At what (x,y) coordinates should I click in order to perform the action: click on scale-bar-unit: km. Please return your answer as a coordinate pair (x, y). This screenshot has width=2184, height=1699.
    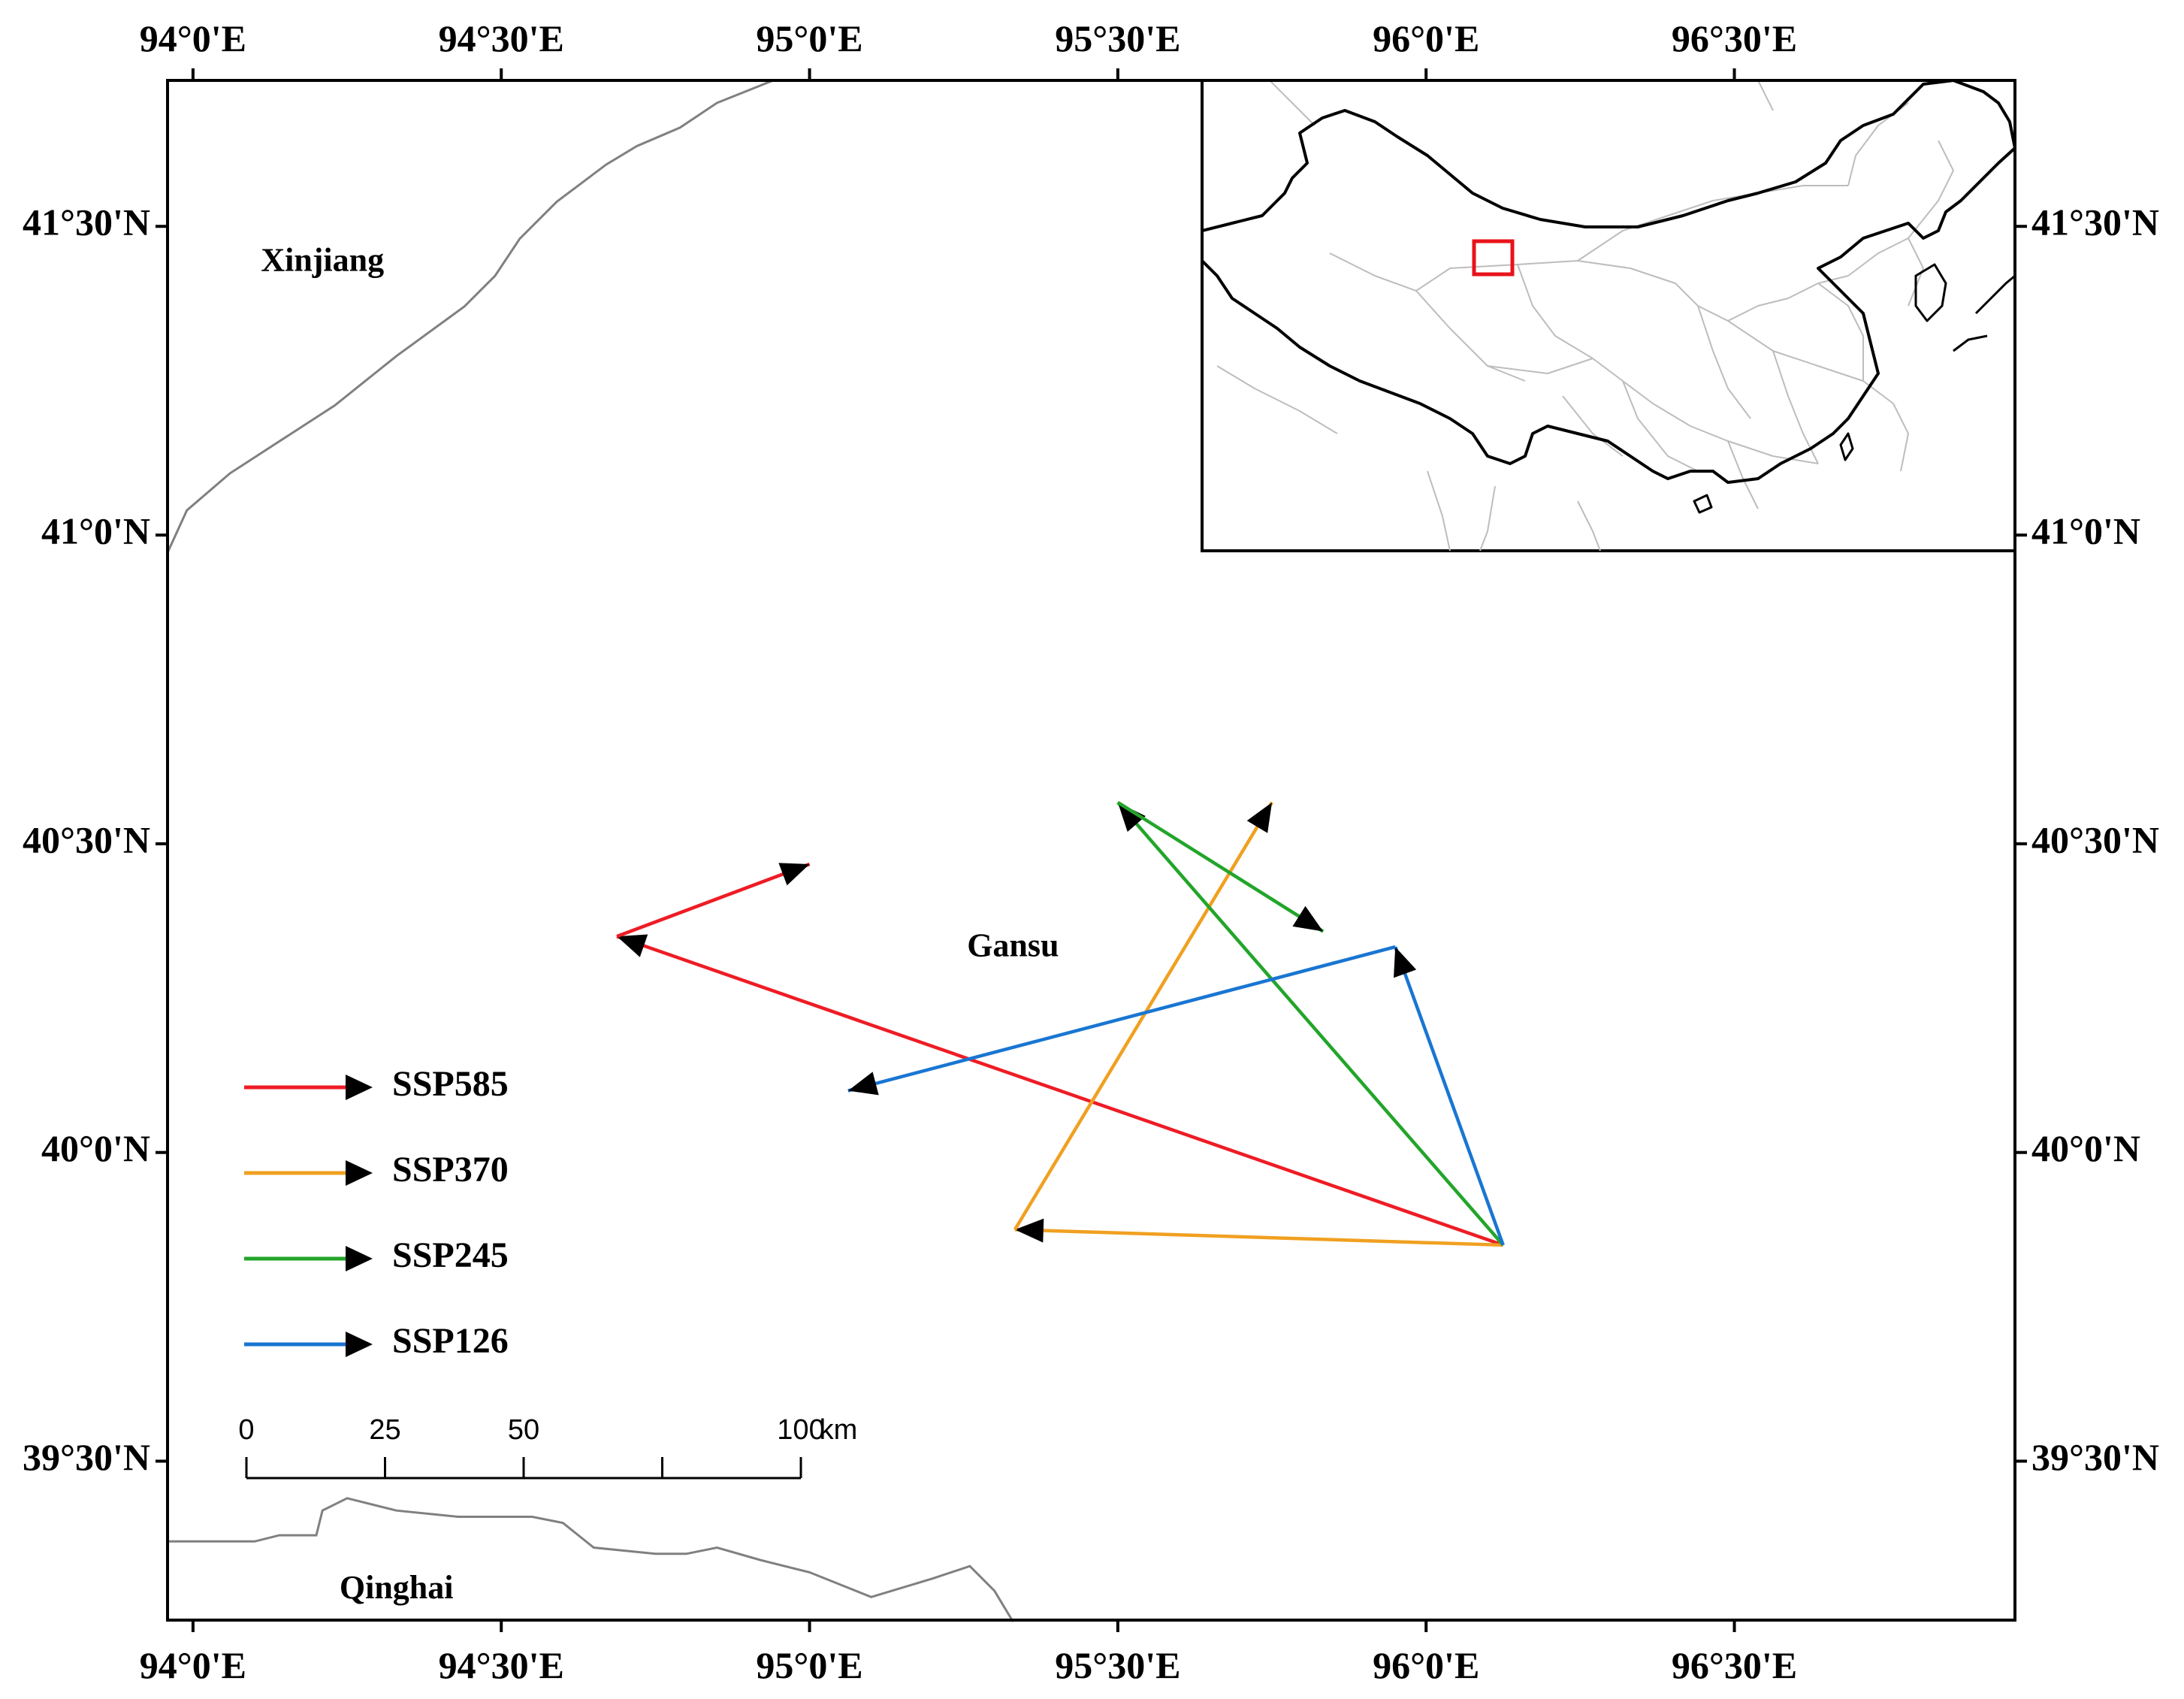
    Looking at the image, I should click on (839, 1430).